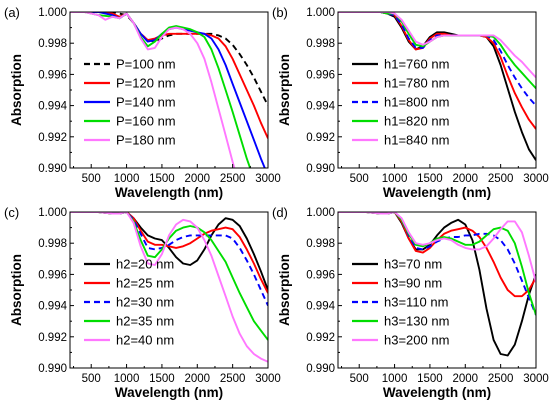 Image resolution: width=550 pixels, height=407 pixels. What do you see at coordinates (11, 212) in the screenshot?
I see `panel-label: (c)` at bounding box center [11, 212].